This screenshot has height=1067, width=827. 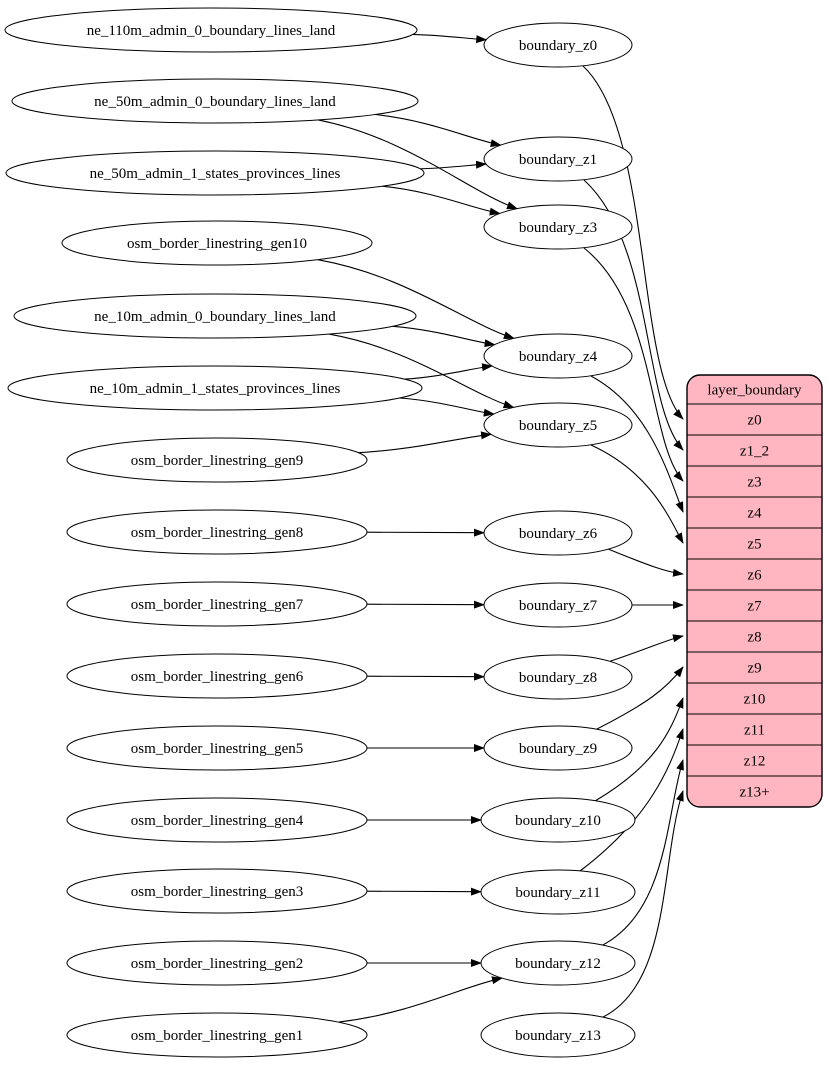 What do you see at coordinates (754, 483) in the screenshot?
I see `table-row-z3: z3` at bounding box center [754, 483].